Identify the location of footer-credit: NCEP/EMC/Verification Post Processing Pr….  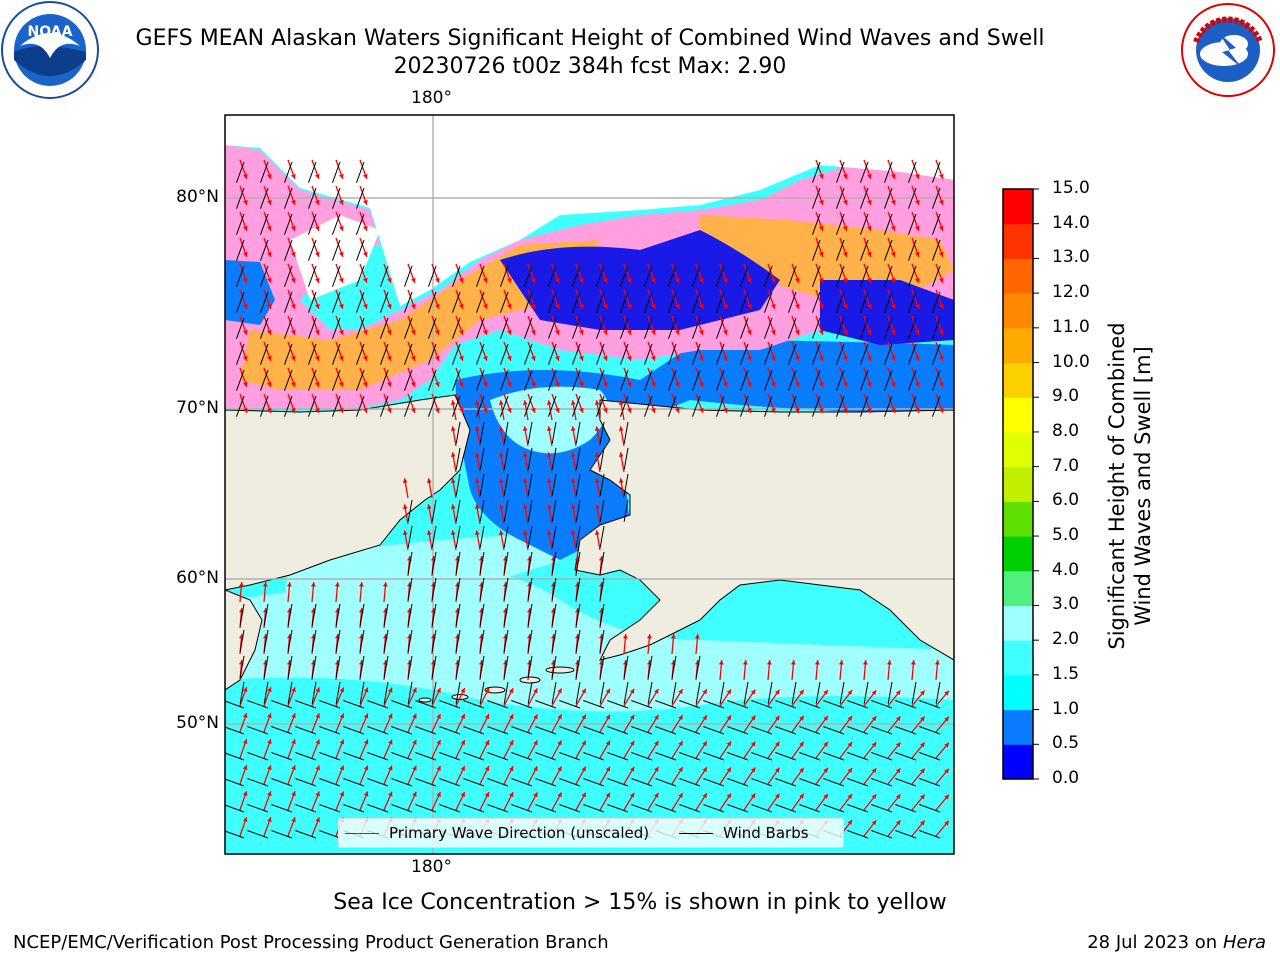
(311, 942).